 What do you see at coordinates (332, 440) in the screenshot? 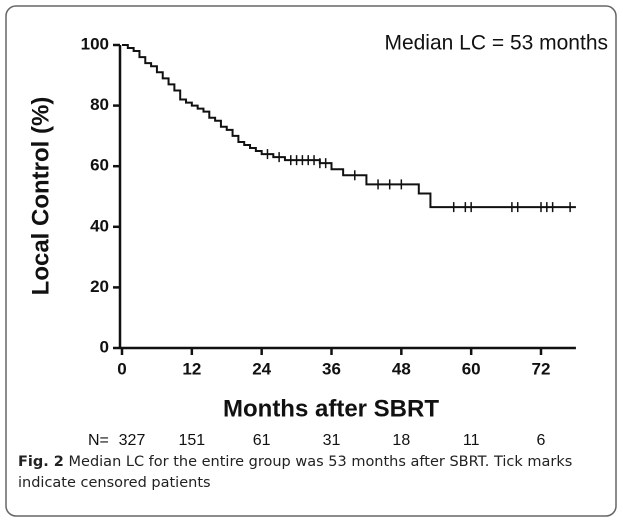
I see `at-risk-count: 31` at bounding box center [332, 440].